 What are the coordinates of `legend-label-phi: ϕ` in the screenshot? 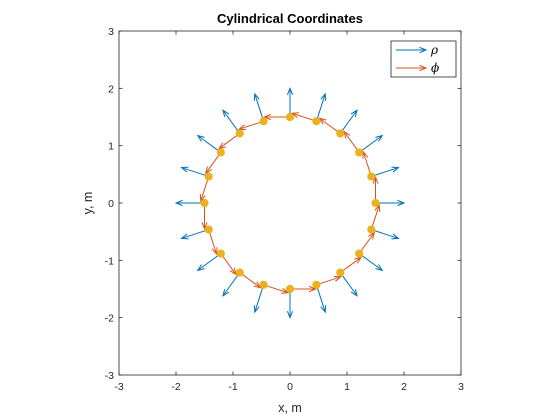 It's located at (435, 68).